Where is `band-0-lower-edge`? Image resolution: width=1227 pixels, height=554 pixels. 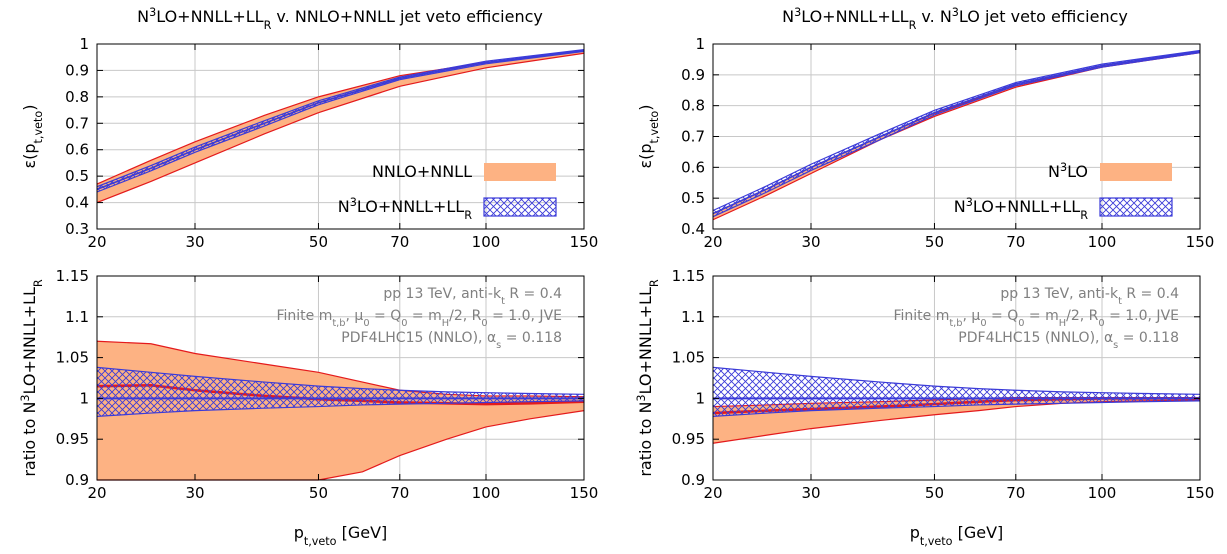 band-0-lower-edge is located at coordinates (340, 128).